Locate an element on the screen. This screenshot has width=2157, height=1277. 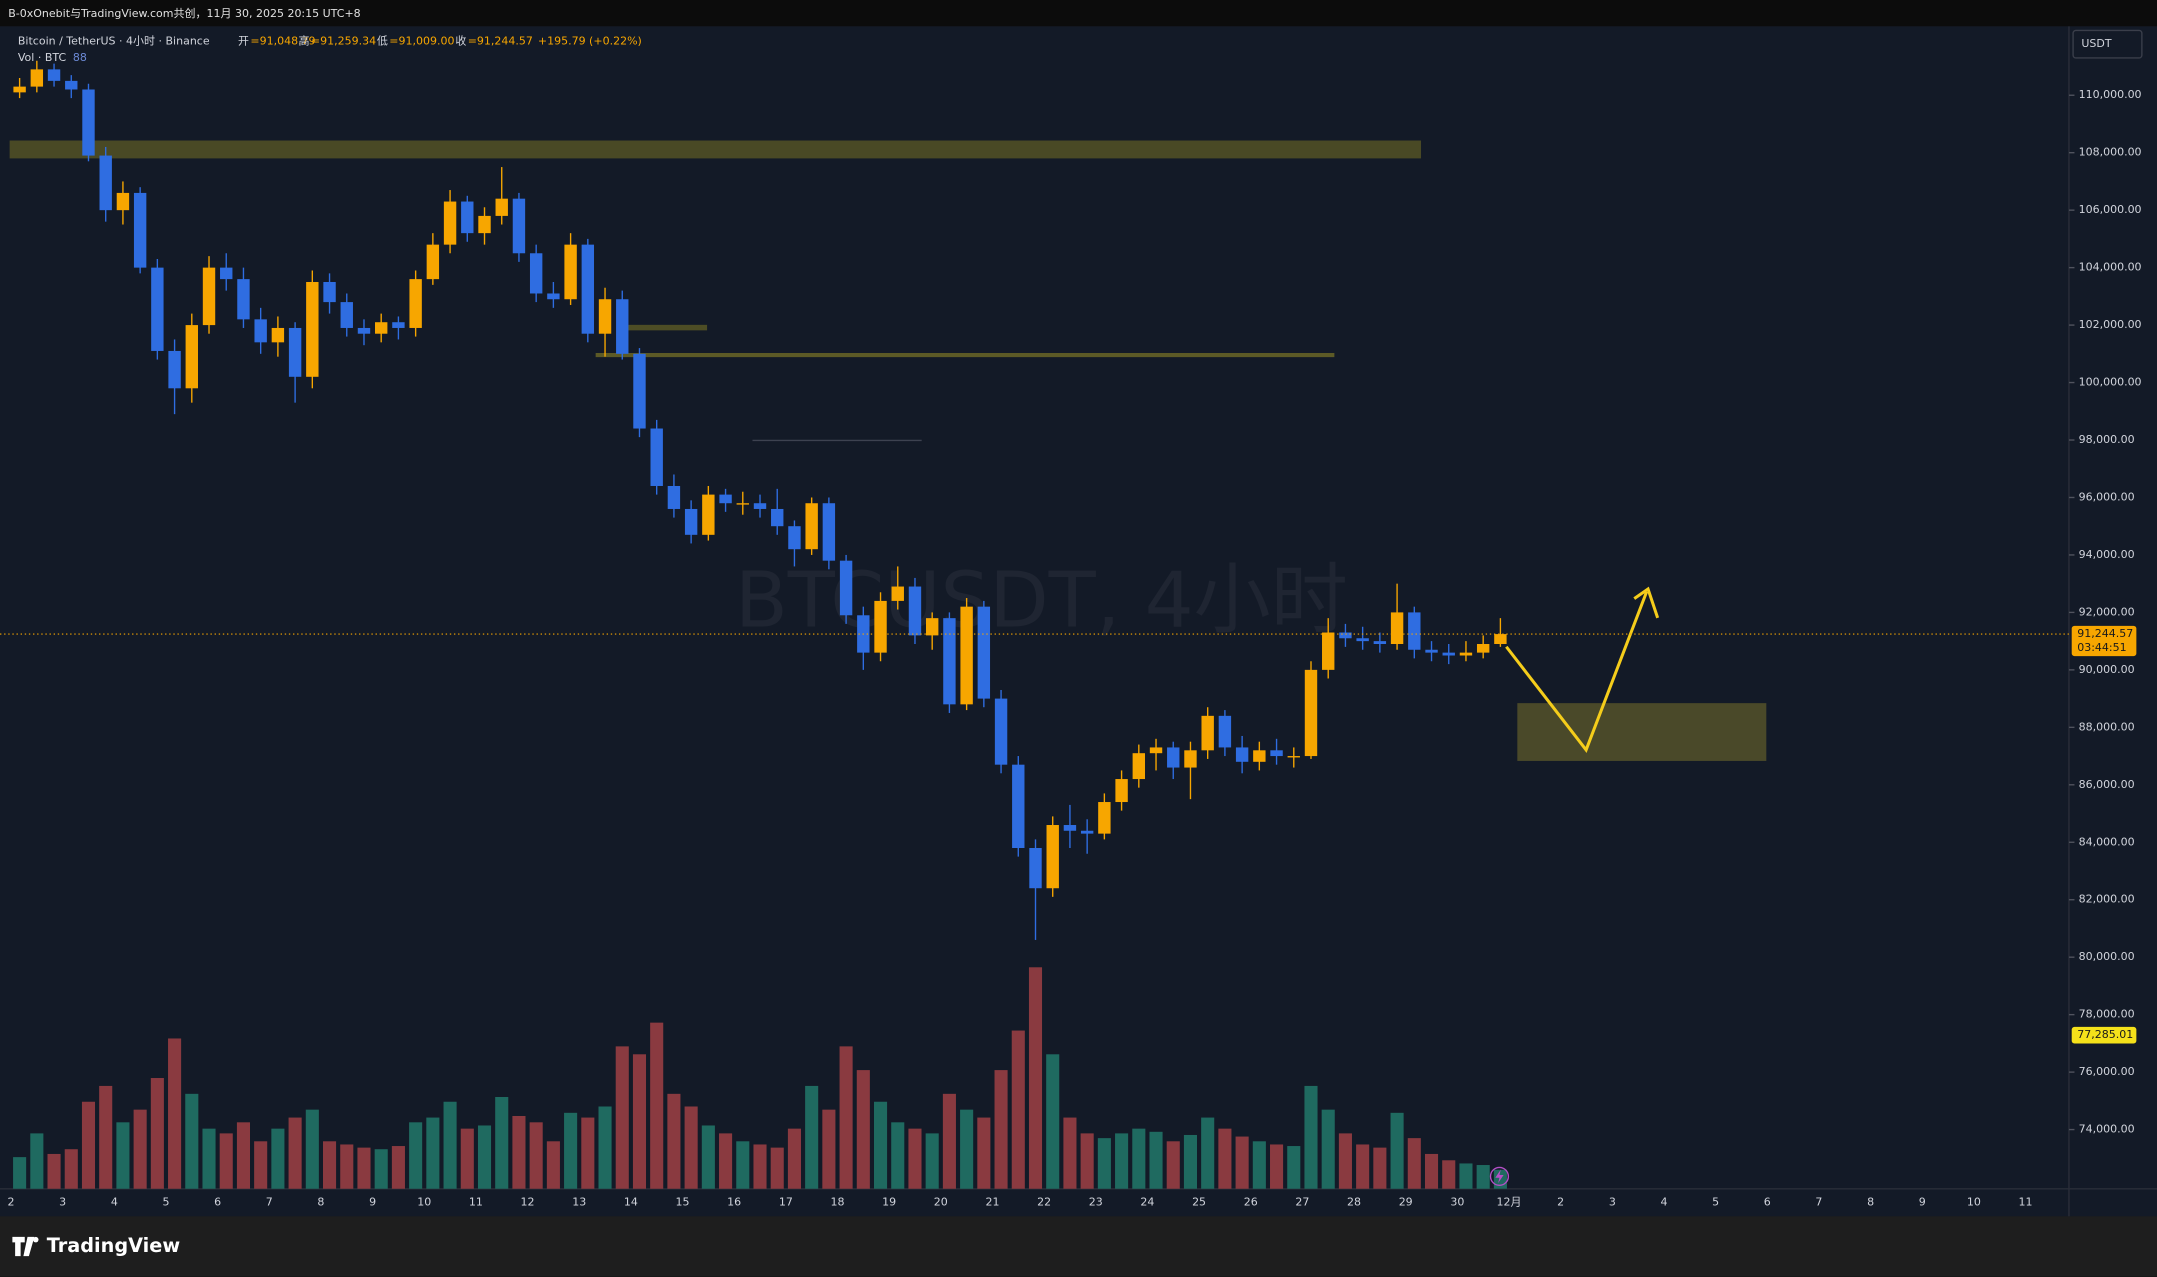
x-tick-label: 6 is located at coordinates (1767, 1202).